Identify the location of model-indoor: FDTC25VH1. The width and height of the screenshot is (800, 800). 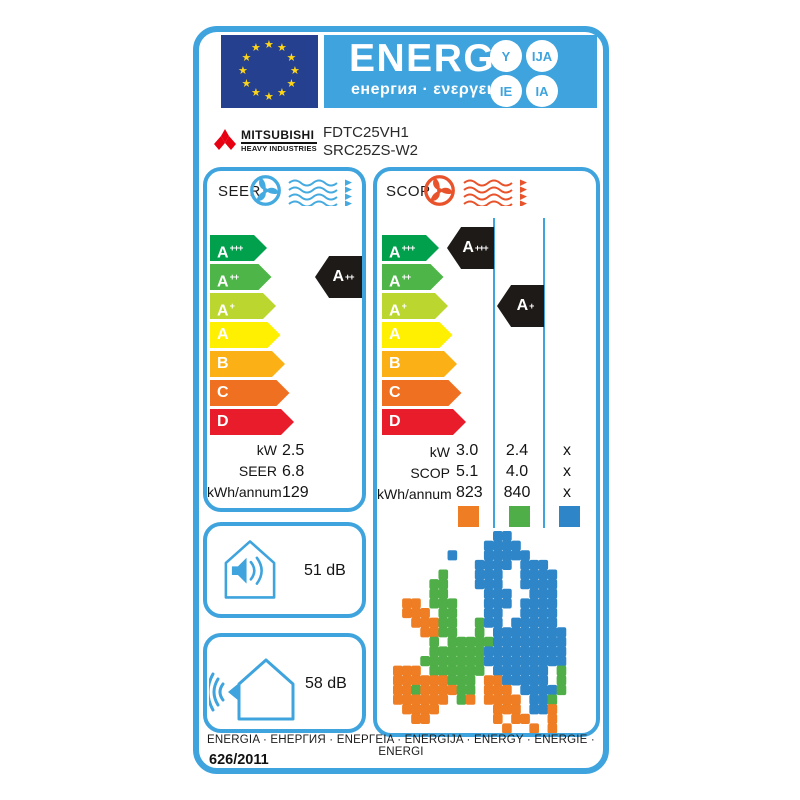
(366, 132).